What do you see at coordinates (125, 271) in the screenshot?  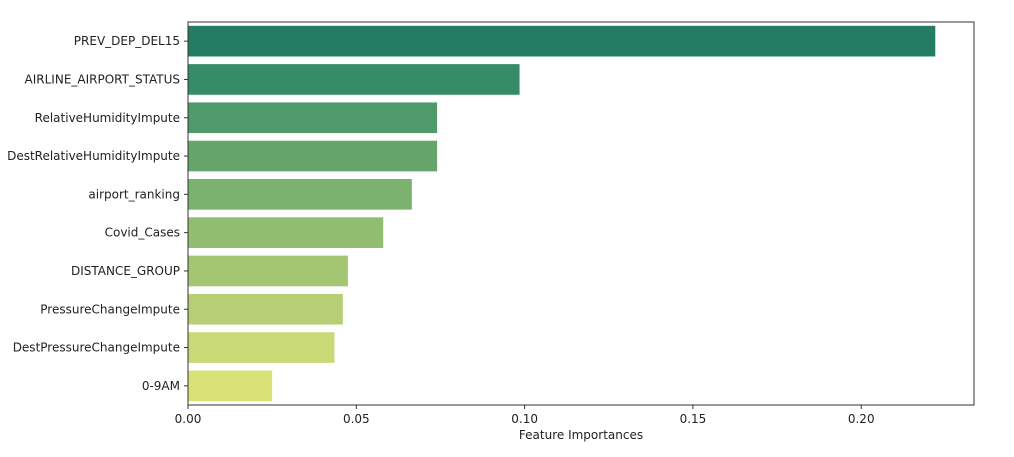 I see `y-tick-label-6: DISTANCE_GROUP` at bounding box center [125, 271].